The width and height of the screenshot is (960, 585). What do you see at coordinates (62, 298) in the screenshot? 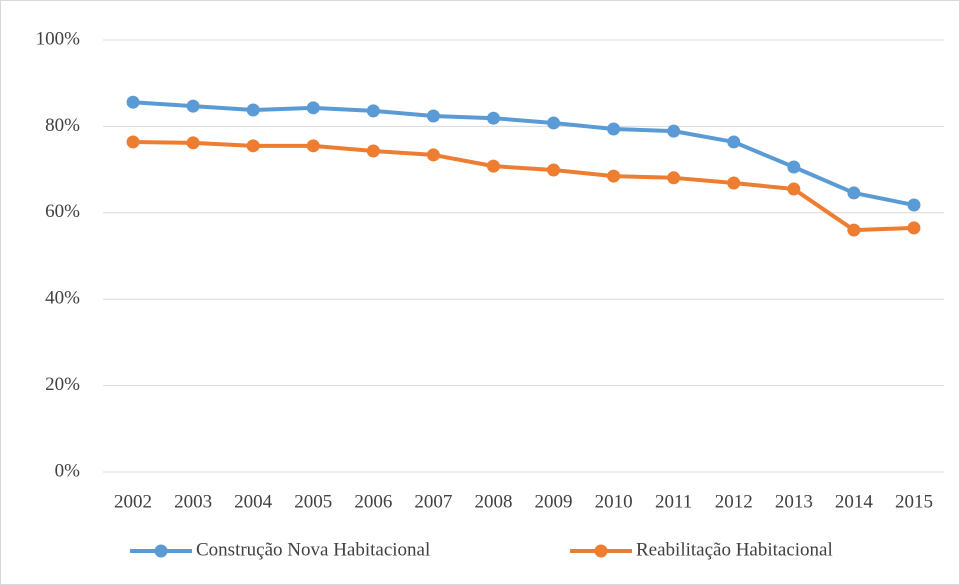
I see `y-tick-label: 40%` at bounding box center [62, 298].